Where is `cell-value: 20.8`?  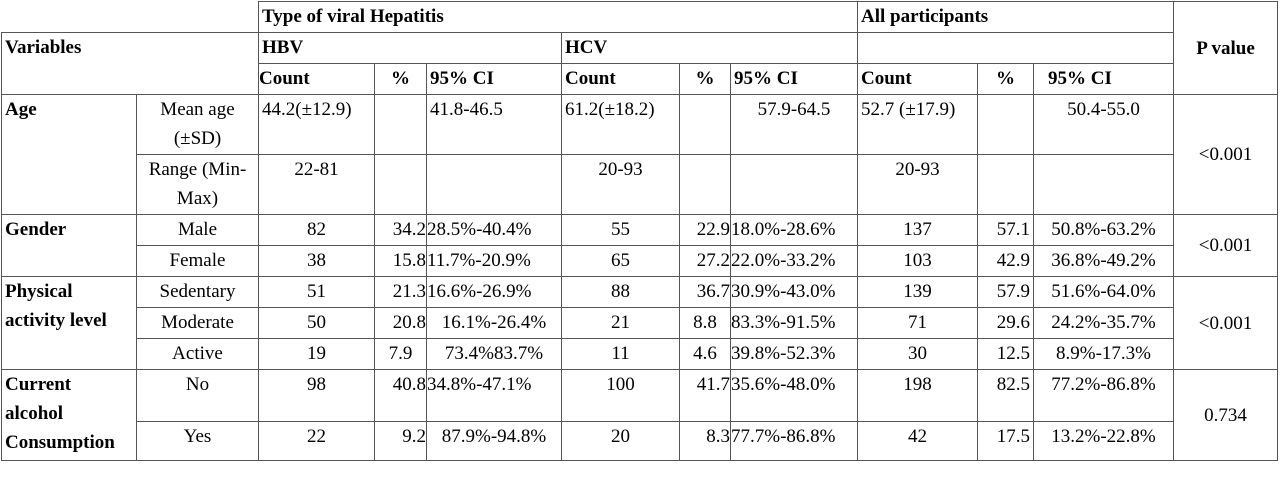
cell-value: 20.8 is located at coordinates (400, 323).